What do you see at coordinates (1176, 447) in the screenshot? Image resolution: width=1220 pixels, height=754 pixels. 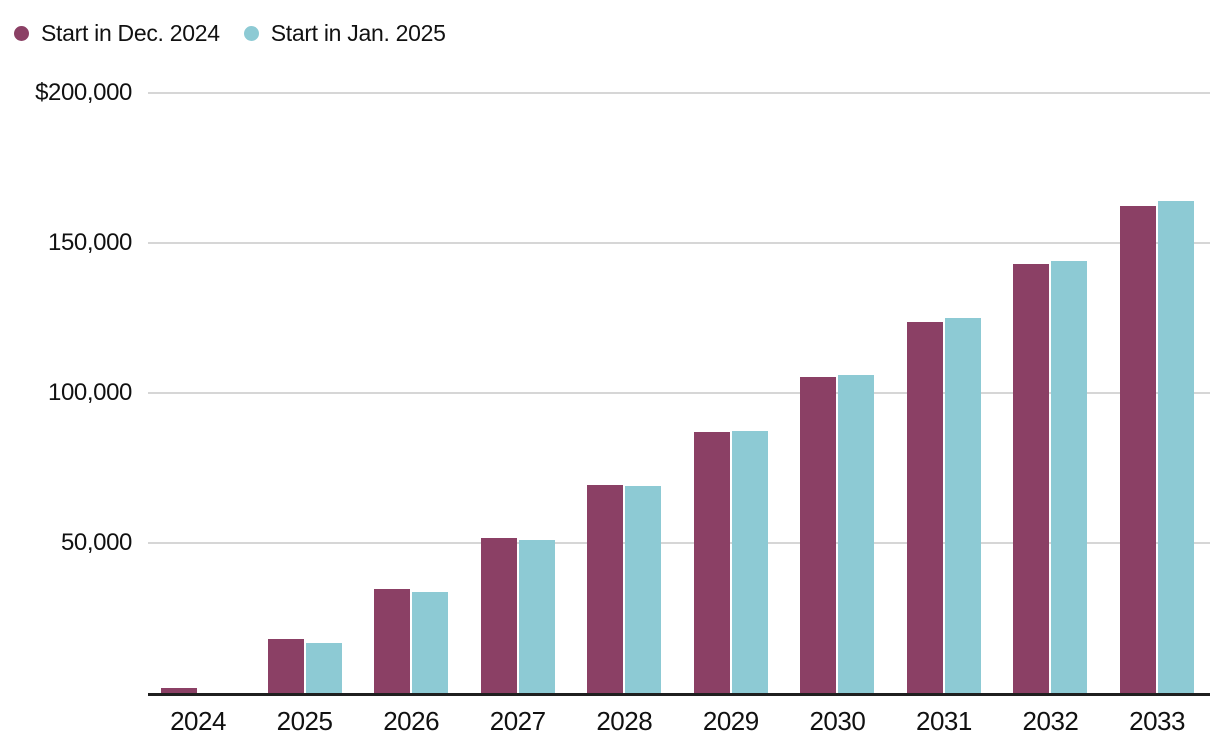 I see `bar-jan2025-2033` at bounding box center [1176, 447].